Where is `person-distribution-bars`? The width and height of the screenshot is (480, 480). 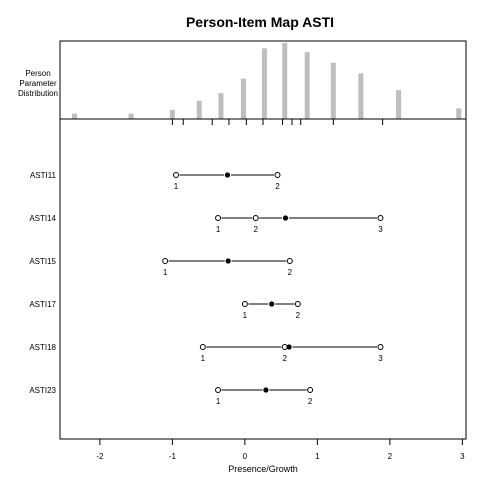
person-distribution-bars is located at coordinates (267, 81).